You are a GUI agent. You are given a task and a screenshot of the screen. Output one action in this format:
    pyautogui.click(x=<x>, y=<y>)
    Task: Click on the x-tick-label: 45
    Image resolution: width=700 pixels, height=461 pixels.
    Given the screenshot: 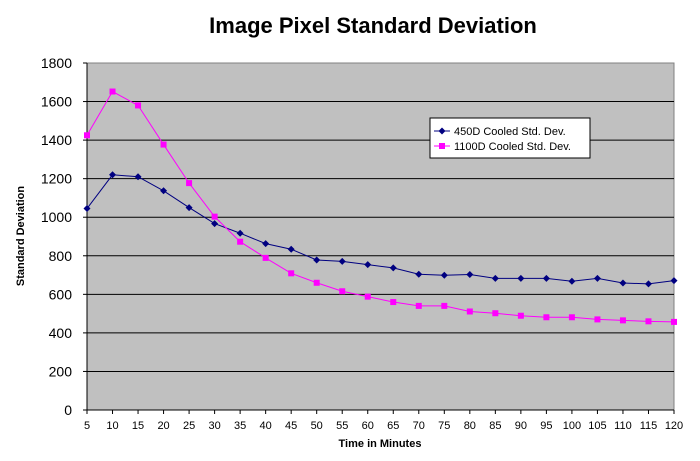 What is the action you would take?
    pyautogui.click(x=291, y=426)
    